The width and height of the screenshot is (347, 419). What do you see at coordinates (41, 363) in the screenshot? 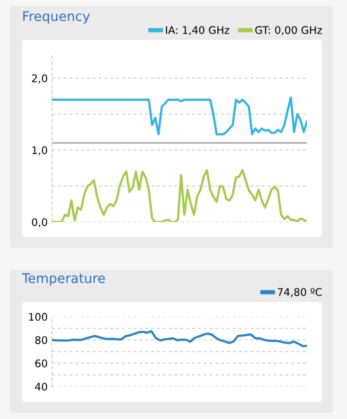
I see `y-tick-label: 60` at bounding box center [41, 363].